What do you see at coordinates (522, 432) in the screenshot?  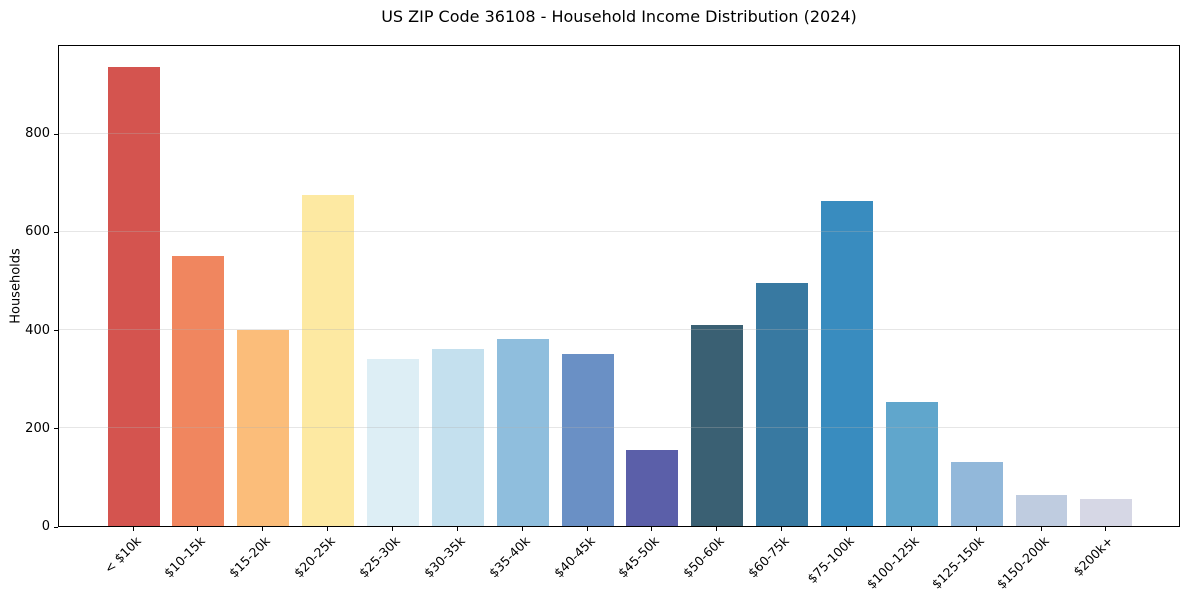 I see `bar-$35-40k` at bounding box center [522, 432].